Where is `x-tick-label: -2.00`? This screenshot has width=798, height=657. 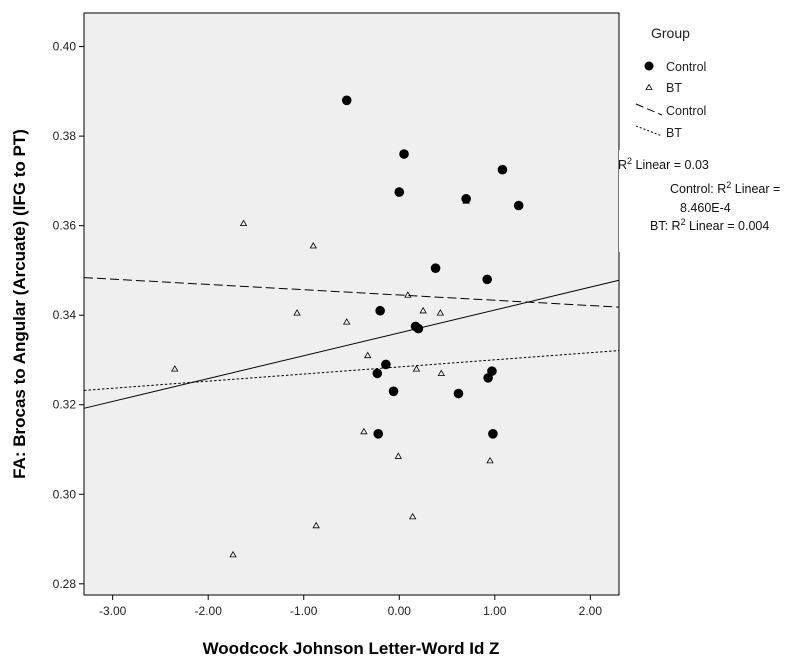 x-tick-label: -2.00 is located at coordinates (209, 611).